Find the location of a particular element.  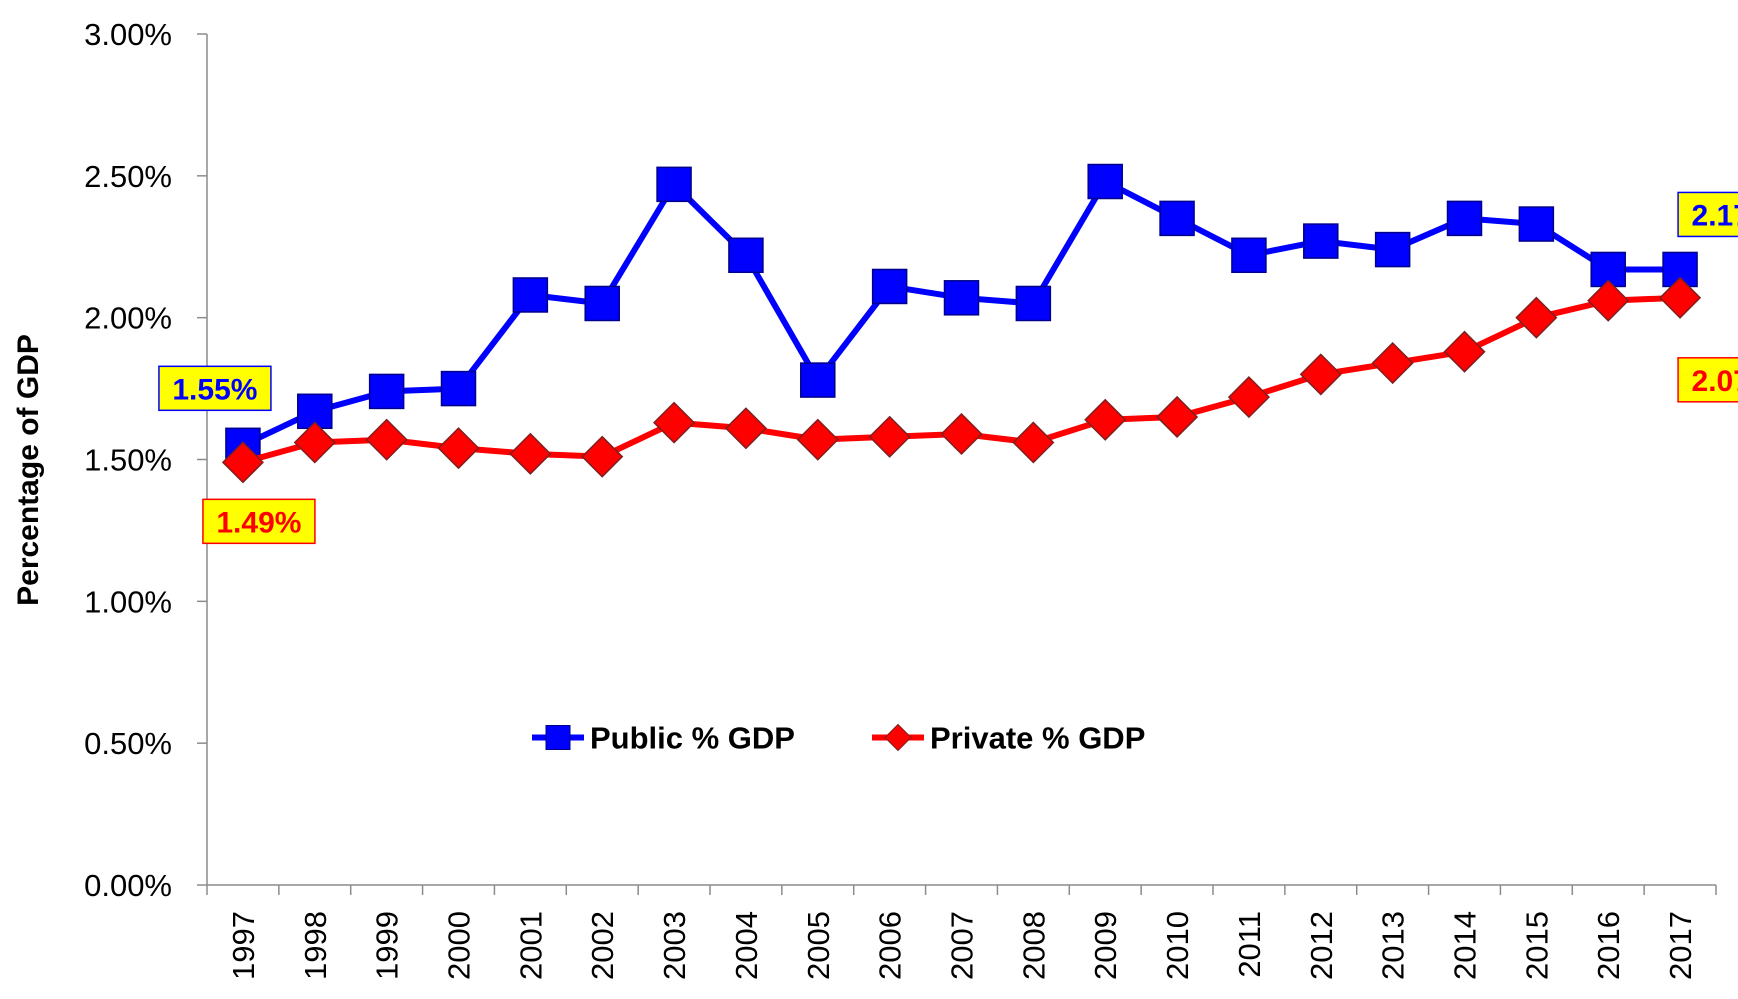

legend-item-private: Private % GDP is located at coordinates (1008, 737).